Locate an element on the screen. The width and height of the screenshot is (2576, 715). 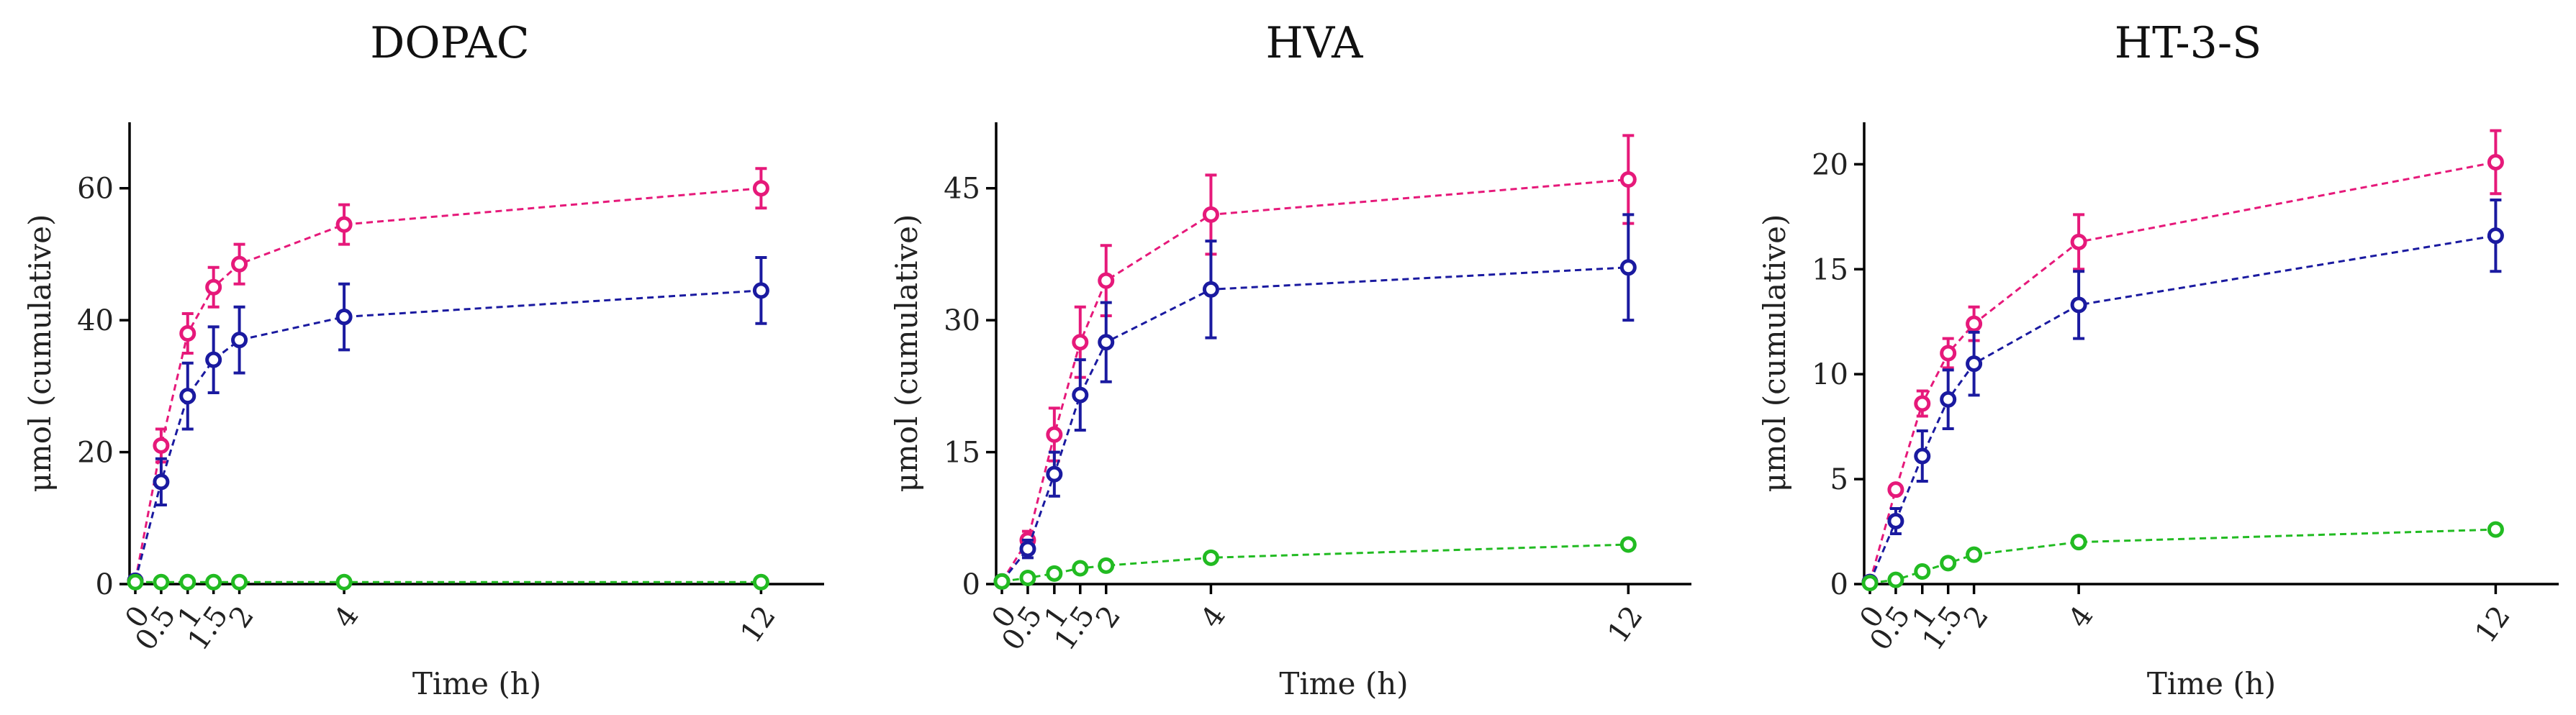
y-tick-label: 40 is located at coordinates (96, 320).